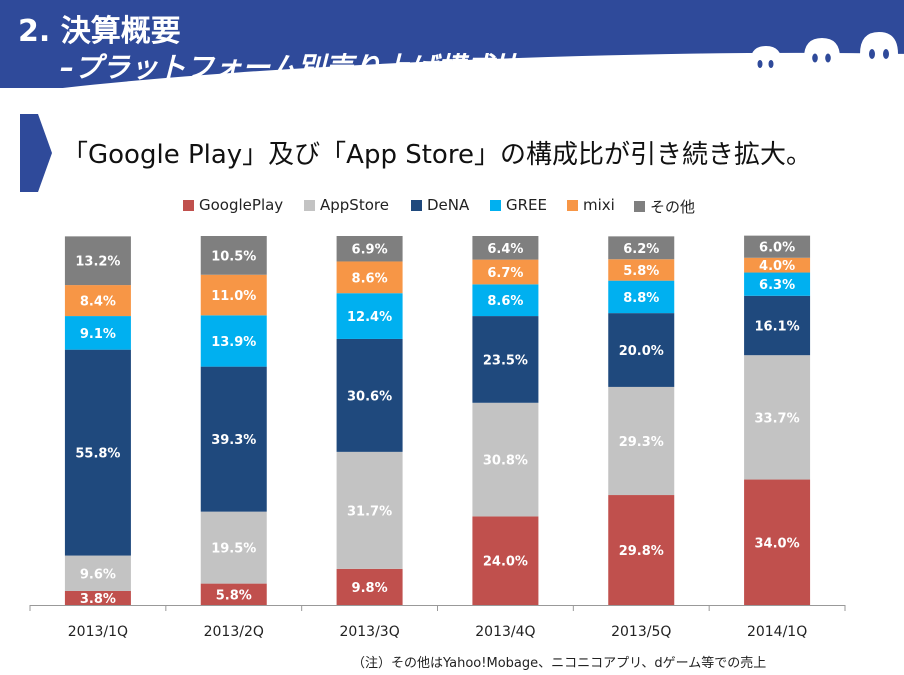 The width and height of the screenshot is (904, 675). What do you see at coordinates (437, 155) in the screenshot?
I see `slide-message: 「Google Play」及び「App Store」の構成比が引き続き拡大。` at bounding box center [437, 155].